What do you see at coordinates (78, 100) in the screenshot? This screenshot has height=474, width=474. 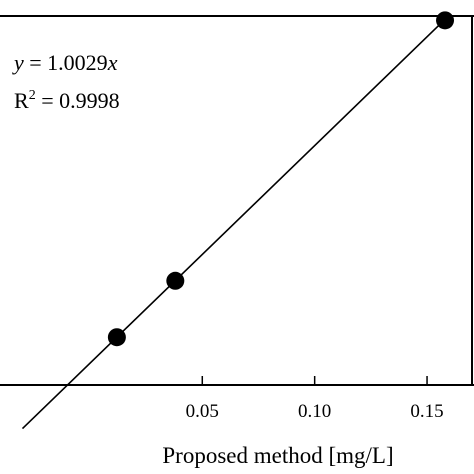 I see `r-squared-value: = 0.9998` at bounding box center [78, 100].